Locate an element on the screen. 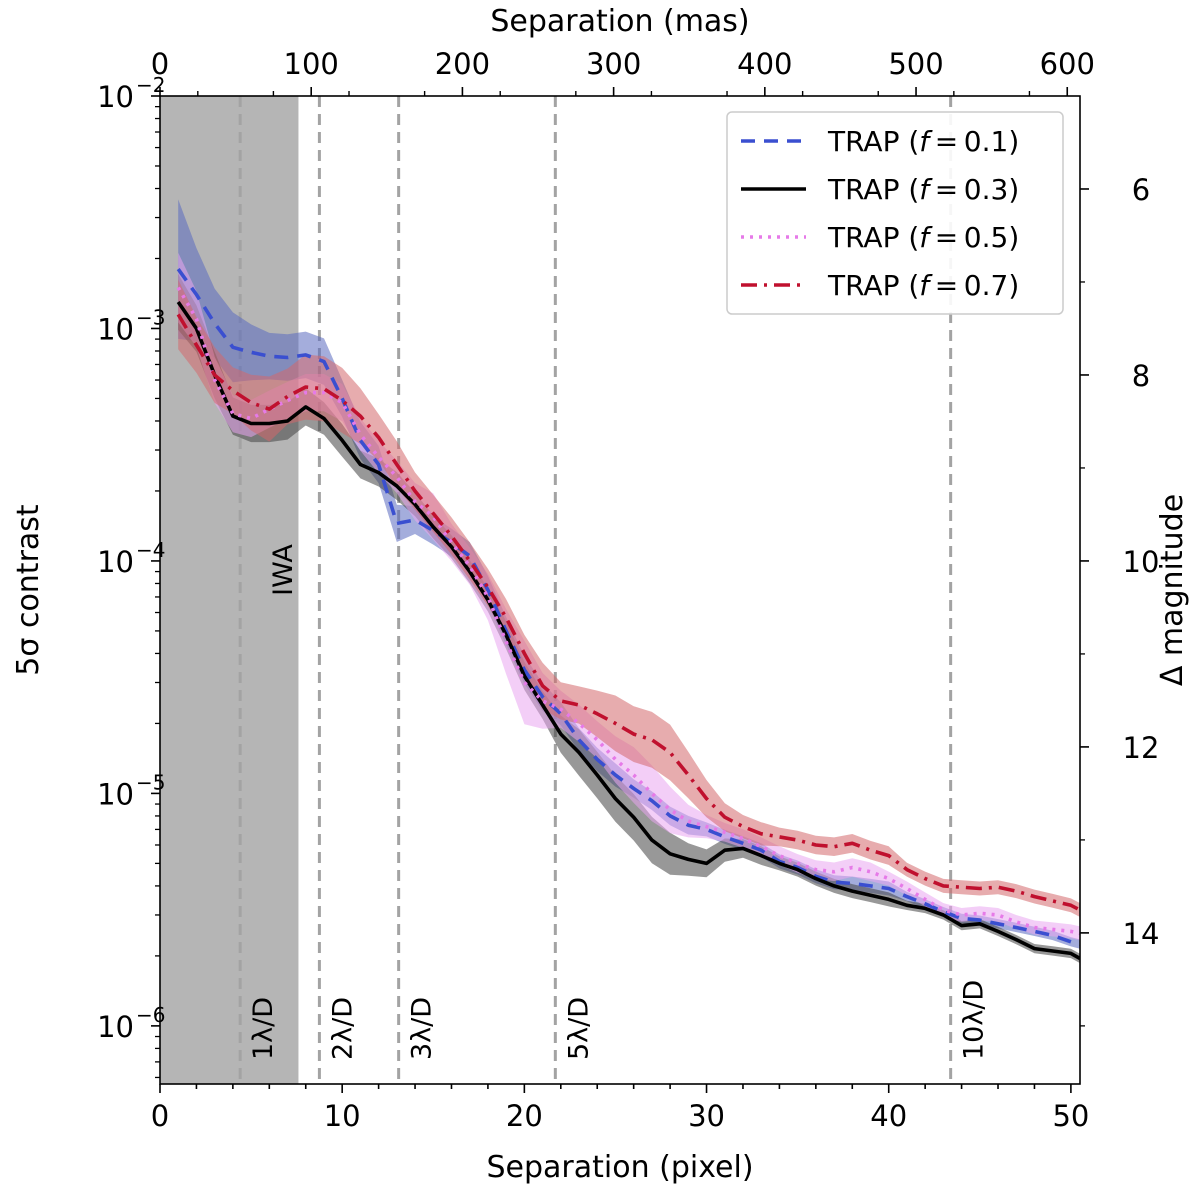 Image resolution: width=1200 pixels, height=1192 pixels. x-axis-bottom: 0 10 20 30 40 50 is located at coordinates (620, 1108).